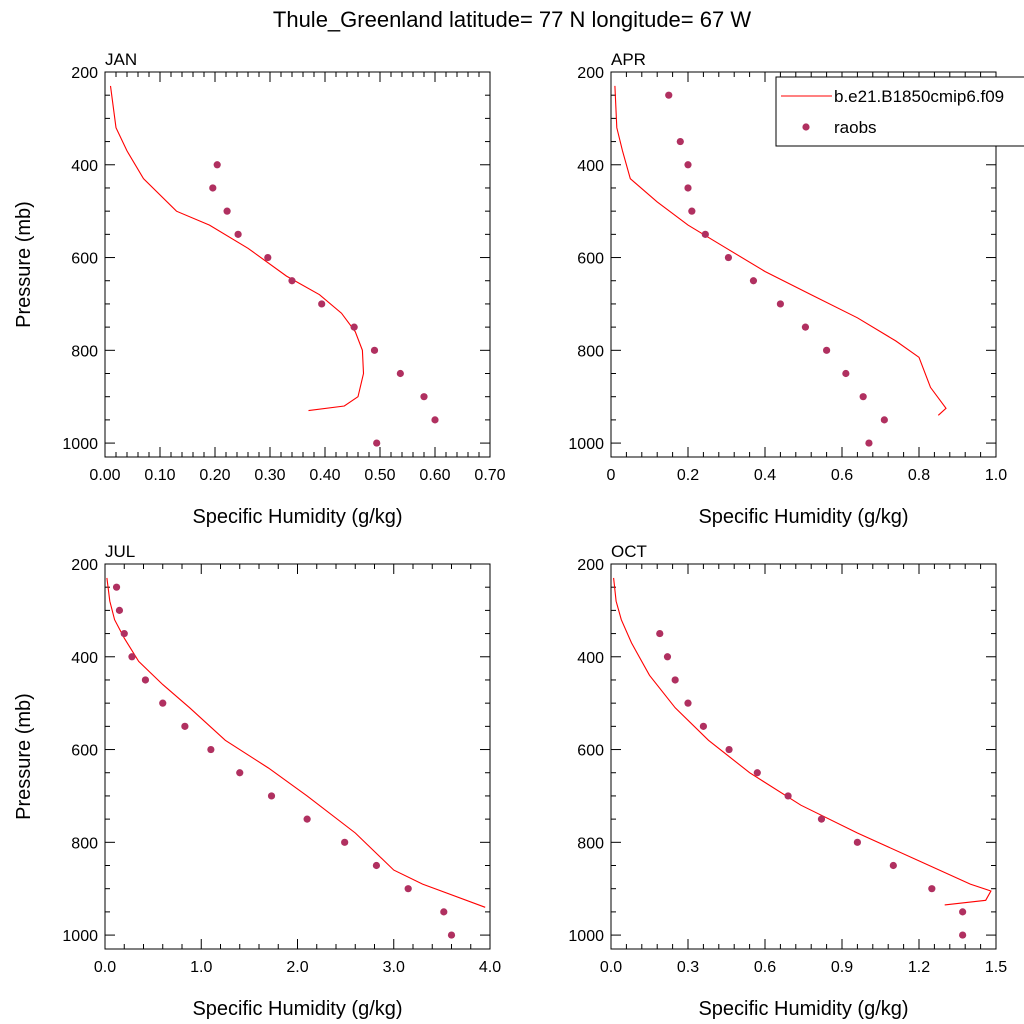  I want to click on legend-model-label: b.e21.B1850cmip6.f09, so click(919, 96).